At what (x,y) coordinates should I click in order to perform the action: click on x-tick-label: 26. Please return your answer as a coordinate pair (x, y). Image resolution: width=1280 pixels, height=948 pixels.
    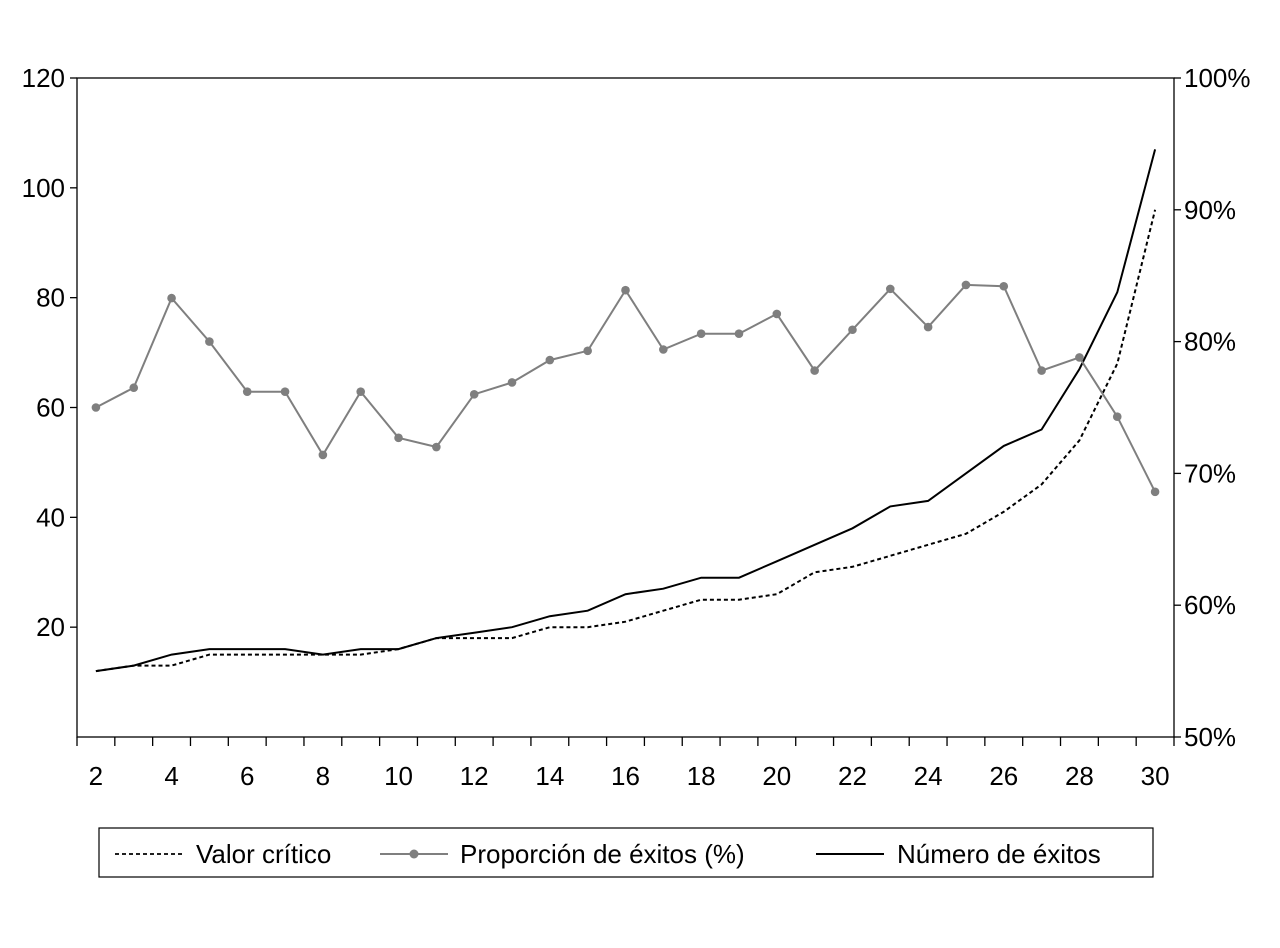
    Looking at the image, I should click on (1003, 776).